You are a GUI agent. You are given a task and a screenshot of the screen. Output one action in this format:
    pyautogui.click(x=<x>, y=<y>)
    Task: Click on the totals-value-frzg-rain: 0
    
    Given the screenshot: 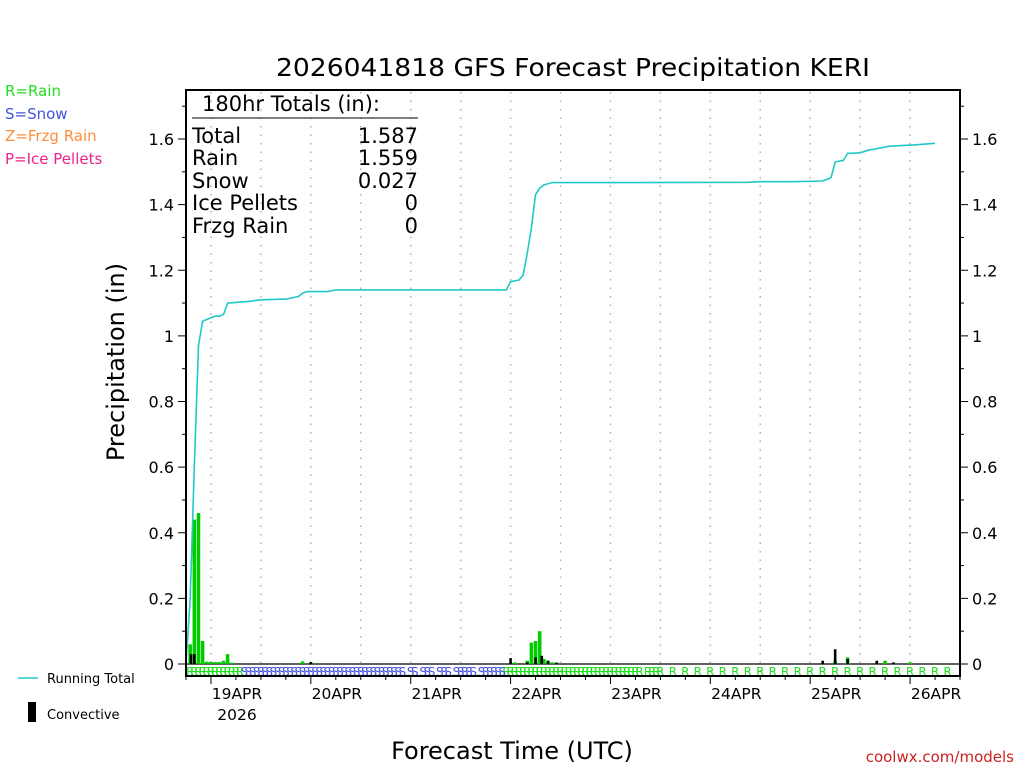 What is the action you would take?
    pyautogui.click(x=411, y=226)
    